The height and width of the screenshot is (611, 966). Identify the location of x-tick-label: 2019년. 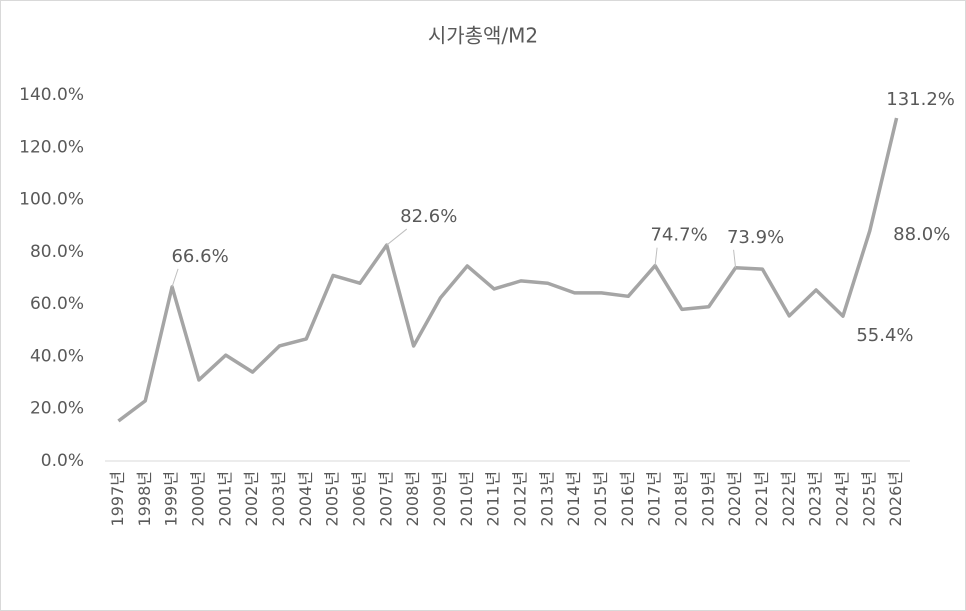
(707, 498).